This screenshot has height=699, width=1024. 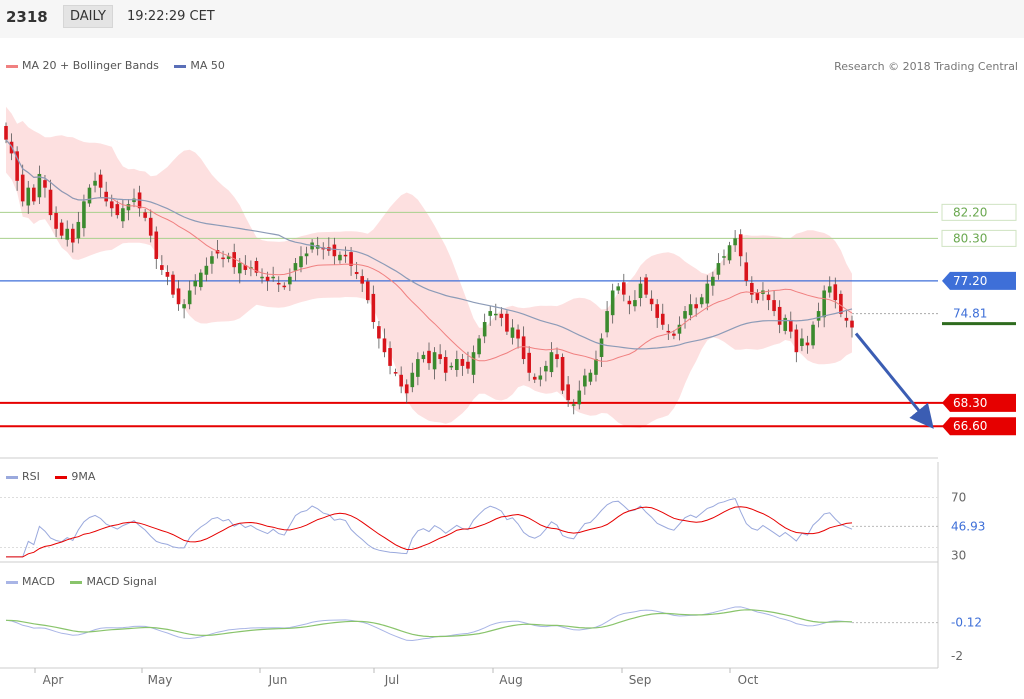 What do you see at coordinates (640, 680) in the screenshot?
I see `month-label-Sep: Sep` at bounding box center [640, 680].